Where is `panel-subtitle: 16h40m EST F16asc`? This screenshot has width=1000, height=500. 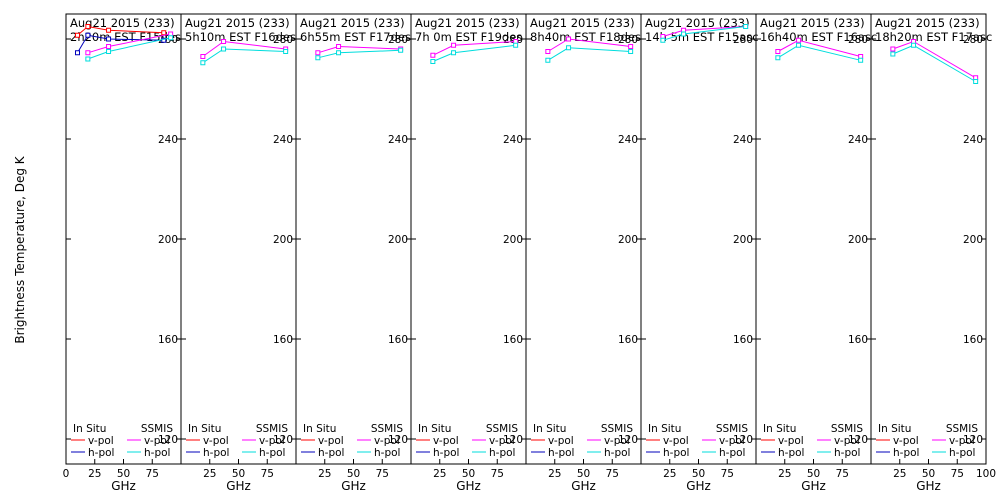
panel-subtitle: 16h40m EST F16asc is located at coordinates (818, 37).